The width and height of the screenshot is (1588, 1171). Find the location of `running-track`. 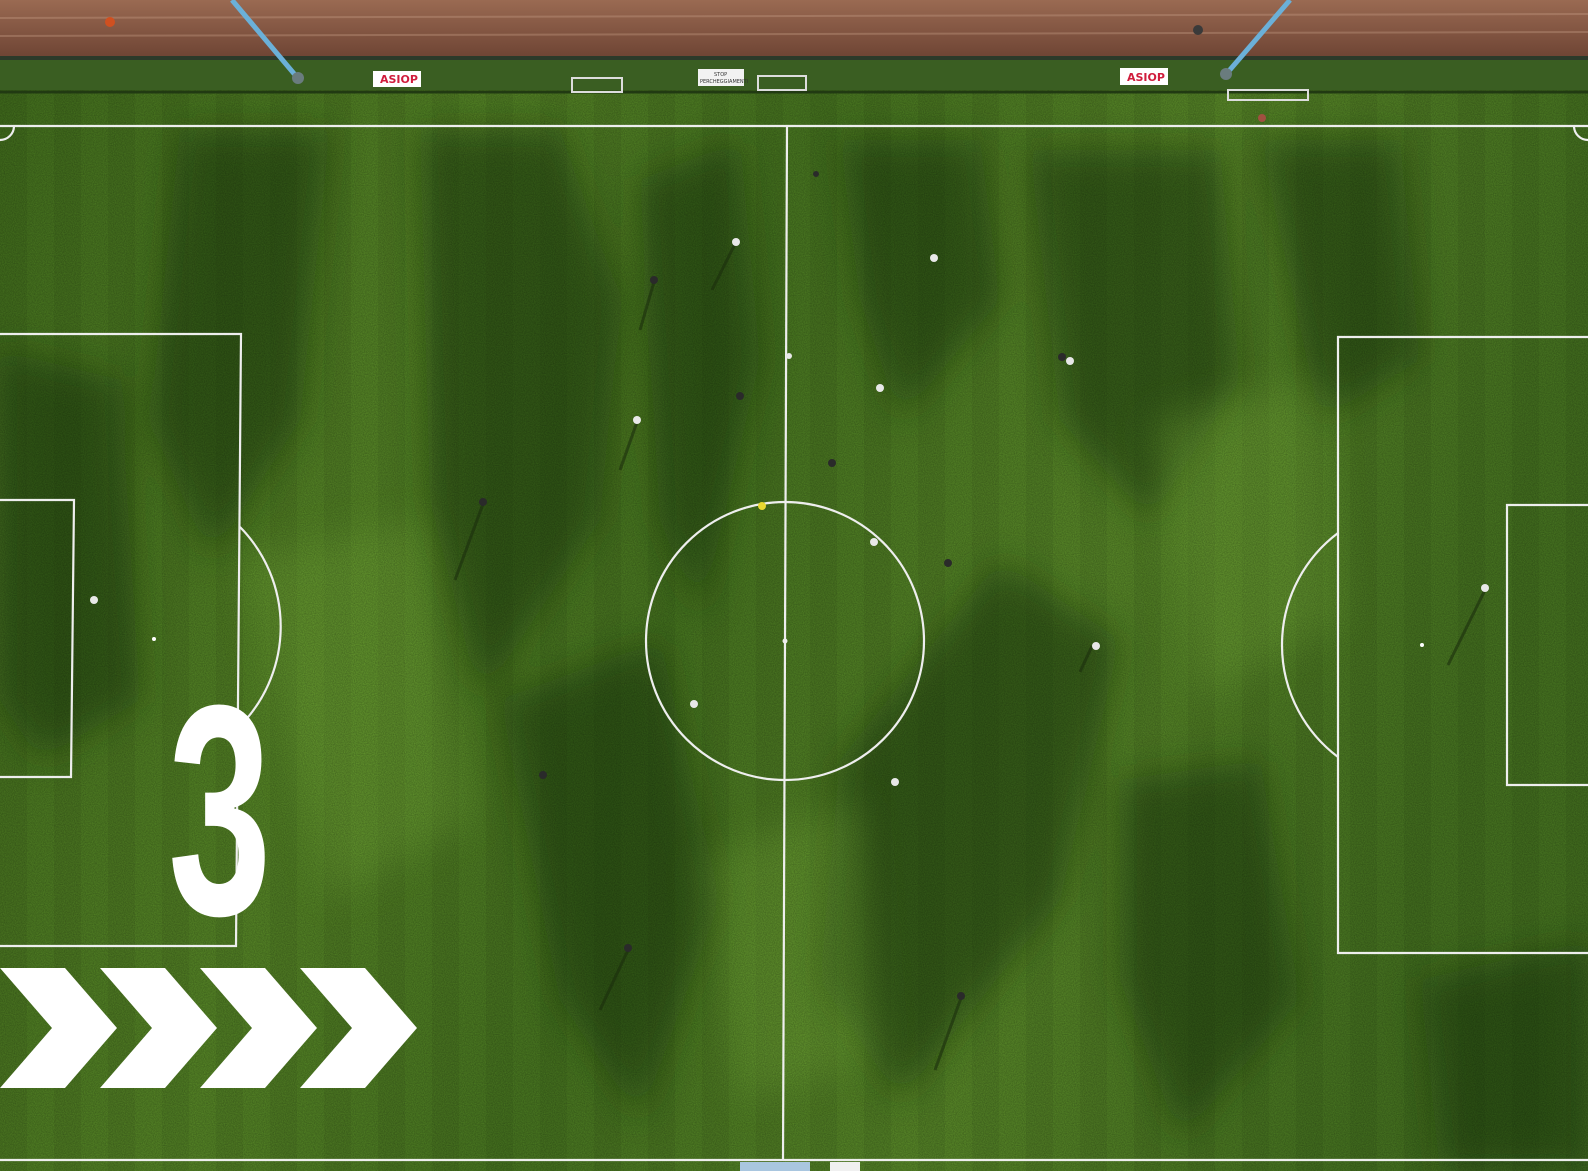

running-track is located at coordinates (794, 29).